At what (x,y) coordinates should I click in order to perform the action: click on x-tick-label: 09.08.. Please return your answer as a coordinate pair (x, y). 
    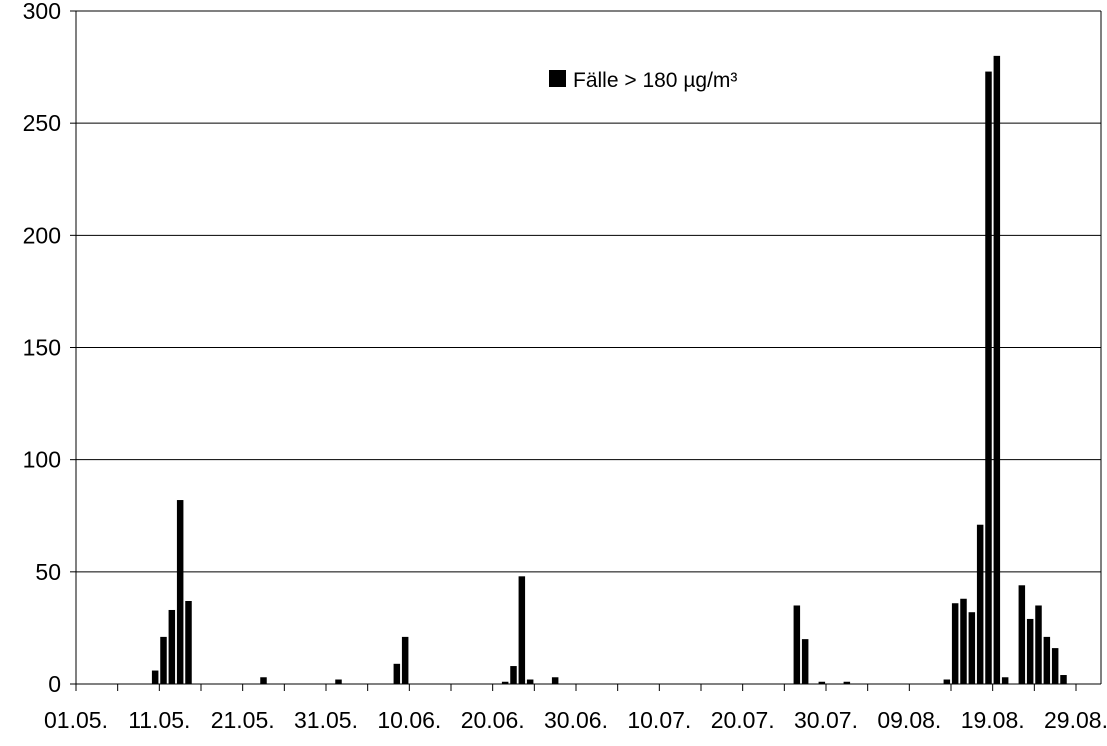
    Looking at the image, I should click on (909, 720).